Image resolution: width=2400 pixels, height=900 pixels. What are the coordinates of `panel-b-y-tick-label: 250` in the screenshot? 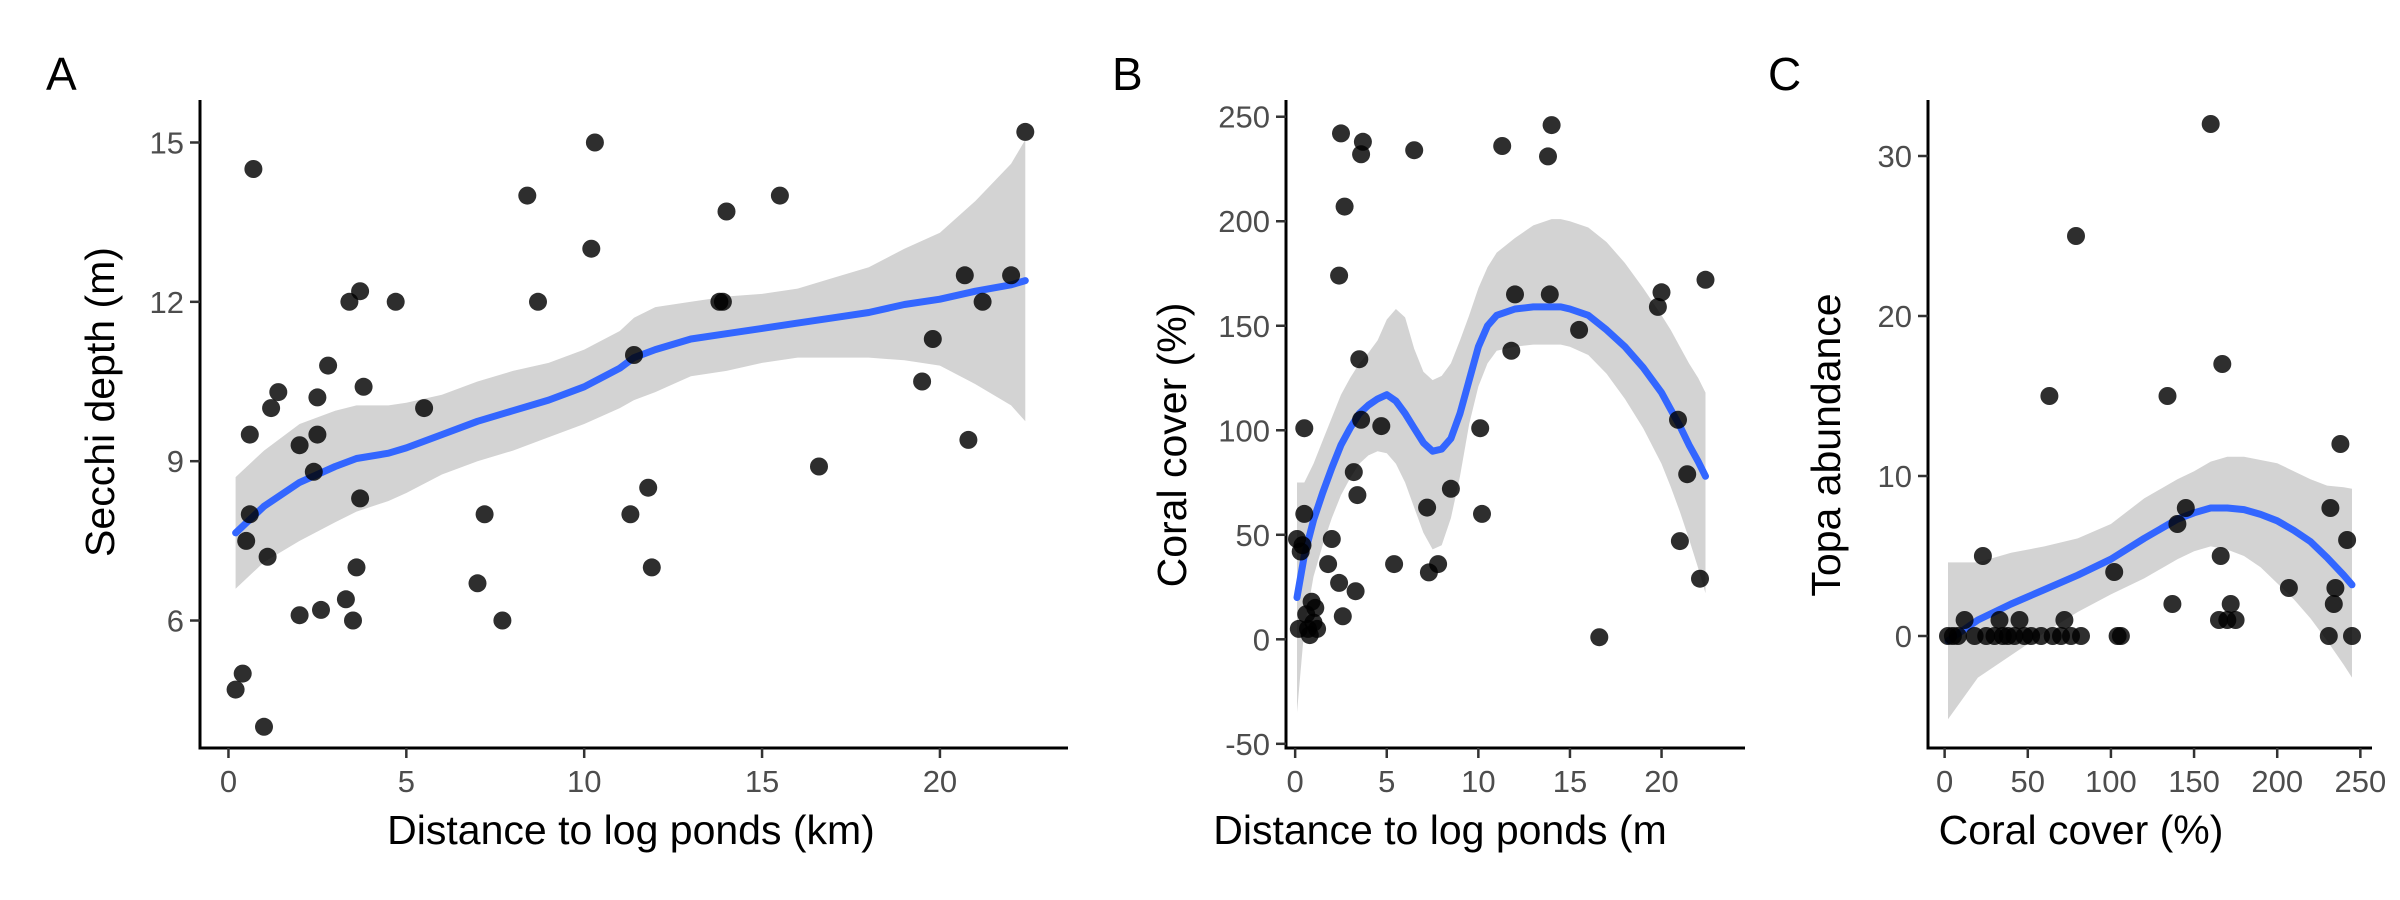 It's located at (1244, 117).